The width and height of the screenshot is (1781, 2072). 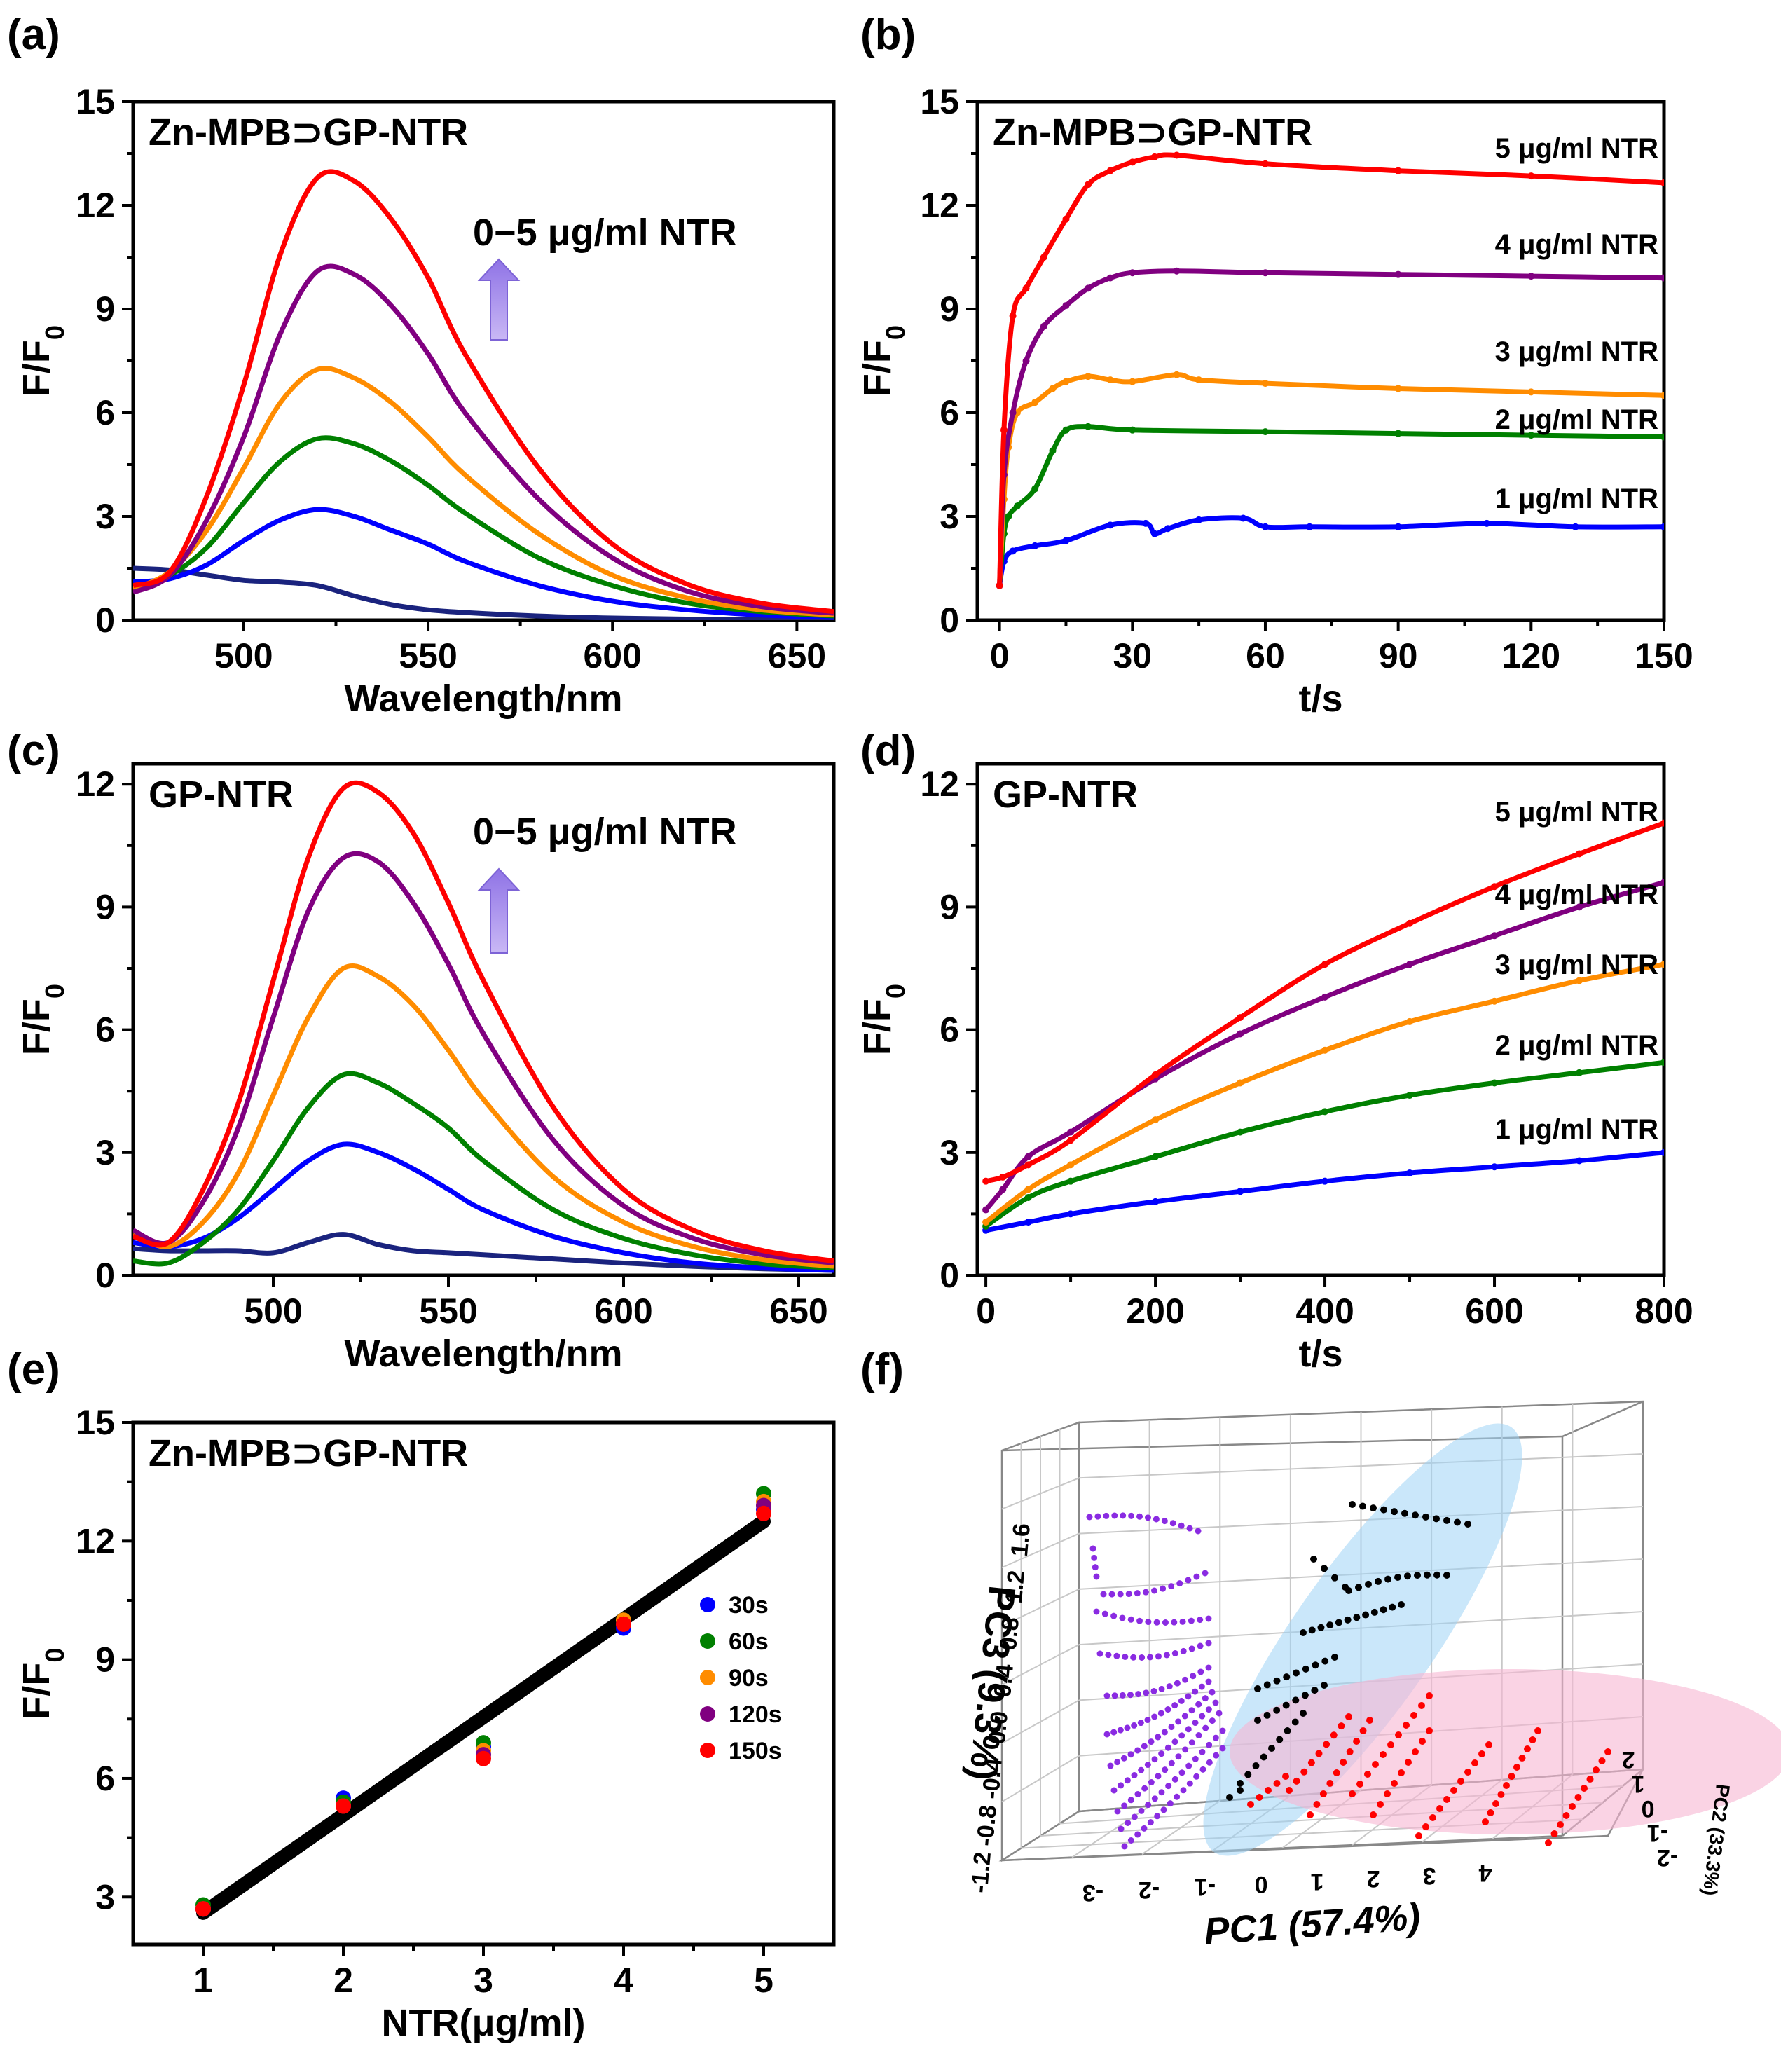 What do you see at coordinates (1265, 655) in the screenshot?
I see `x-tick-label: 60` at bounding box center [1265, 655].